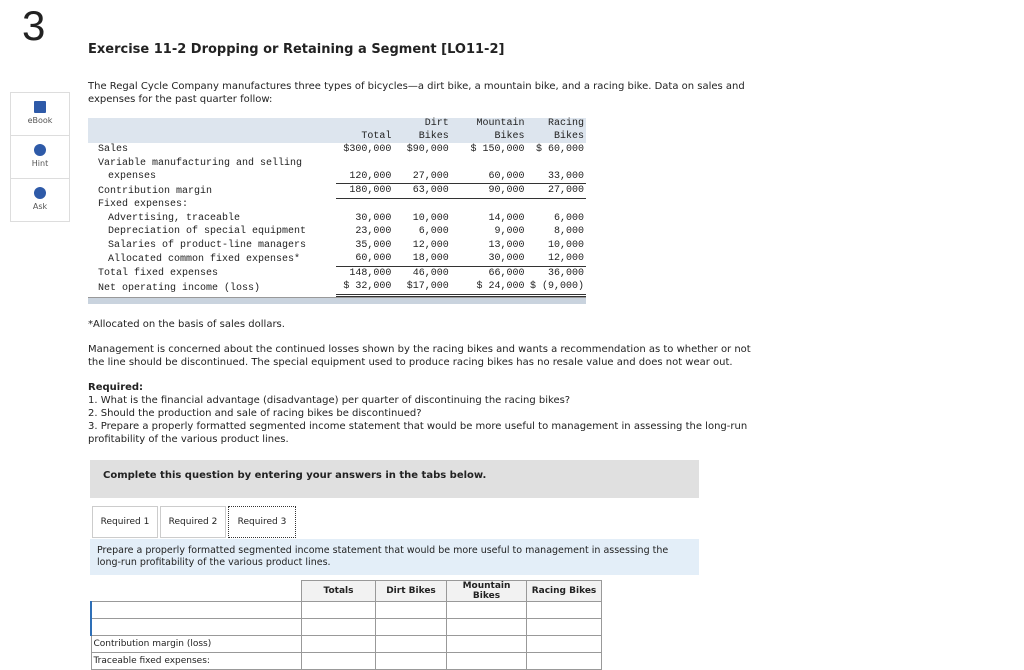 This screenshot has height=670, width=1024. I want to click on cell: 27,000, so click(422, 170).